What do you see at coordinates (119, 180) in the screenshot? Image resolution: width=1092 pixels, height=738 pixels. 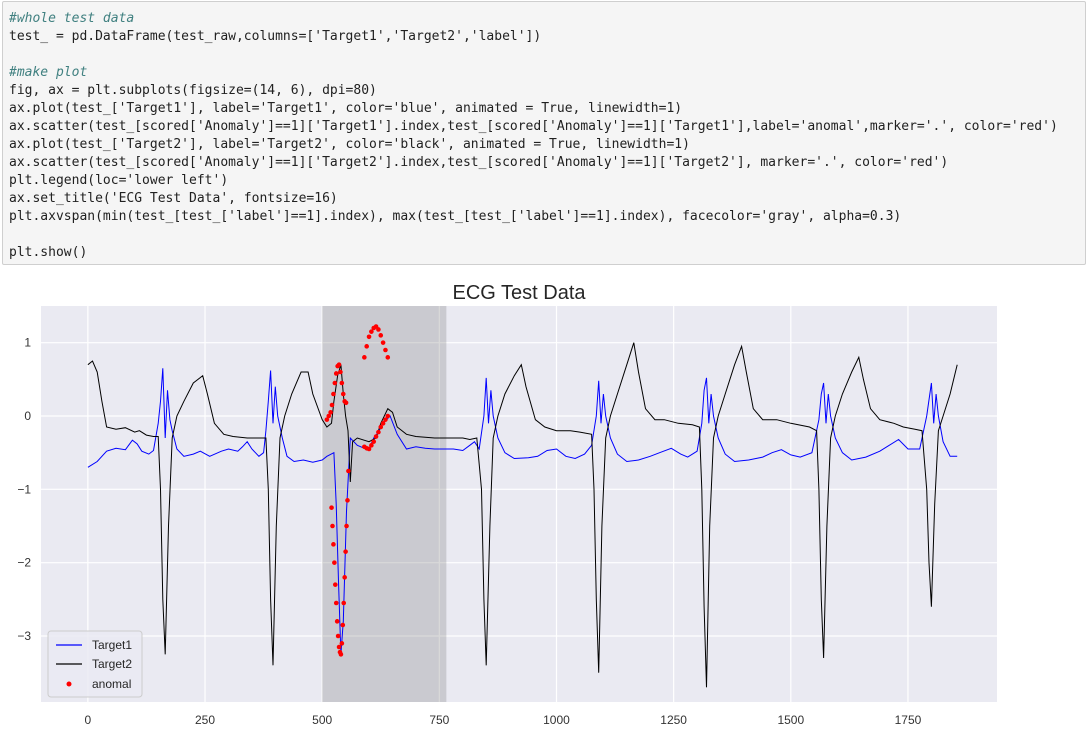 I see `code-line-10: plt.legend(loc='lower left')` at bounding box center [119, 180].